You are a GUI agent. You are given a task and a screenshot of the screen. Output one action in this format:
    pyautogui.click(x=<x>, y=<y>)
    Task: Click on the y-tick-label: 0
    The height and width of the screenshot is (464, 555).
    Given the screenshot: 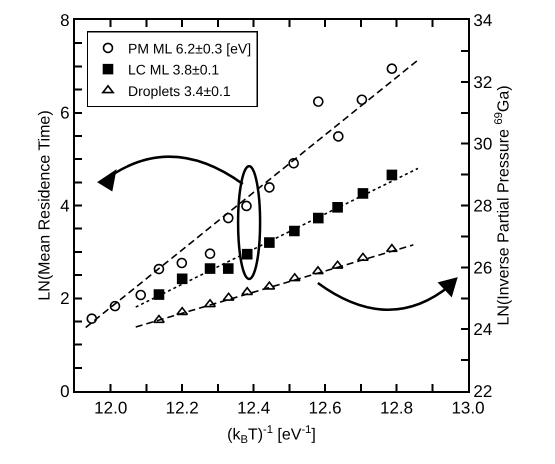 What is the action you would take?
    pyautogui.click(x=65, y=391)
    